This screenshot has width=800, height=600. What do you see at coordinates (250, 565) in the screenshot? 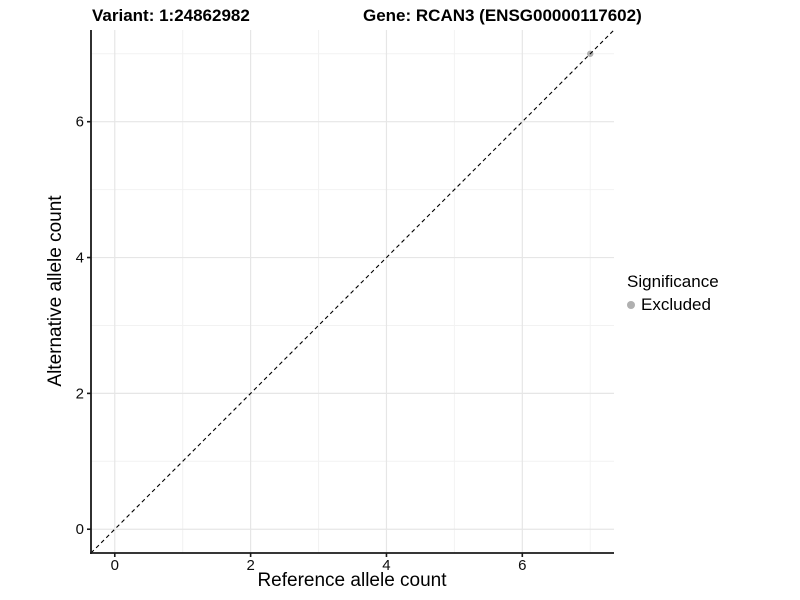
I see `x-tick-label: 2` at bounding box center [250, 565].